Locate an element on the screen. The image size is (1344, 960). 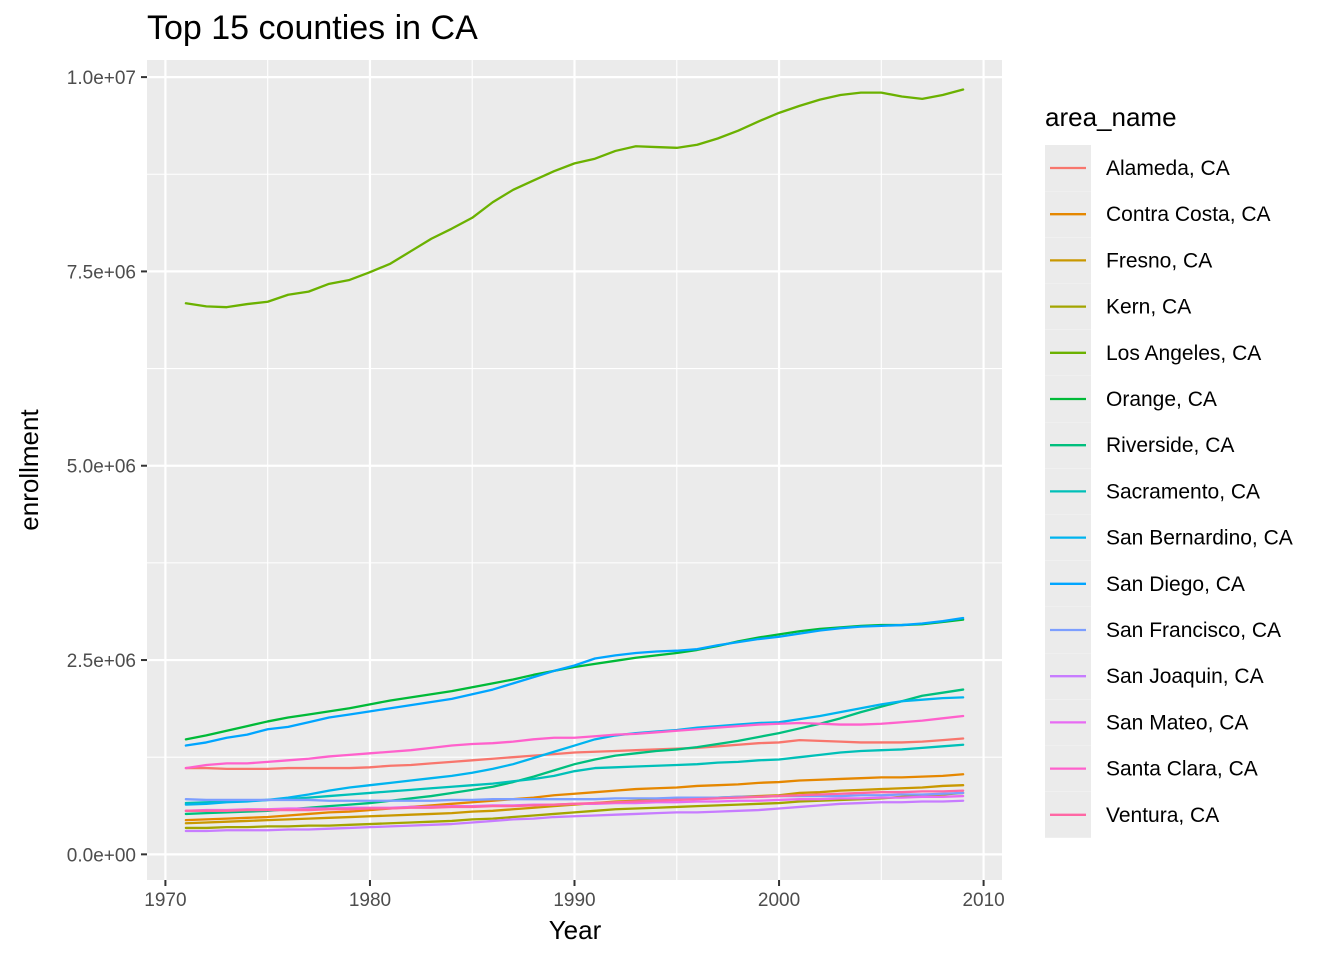
y-tick-label: 7.5e+06 is located at coordinates (101, 272).